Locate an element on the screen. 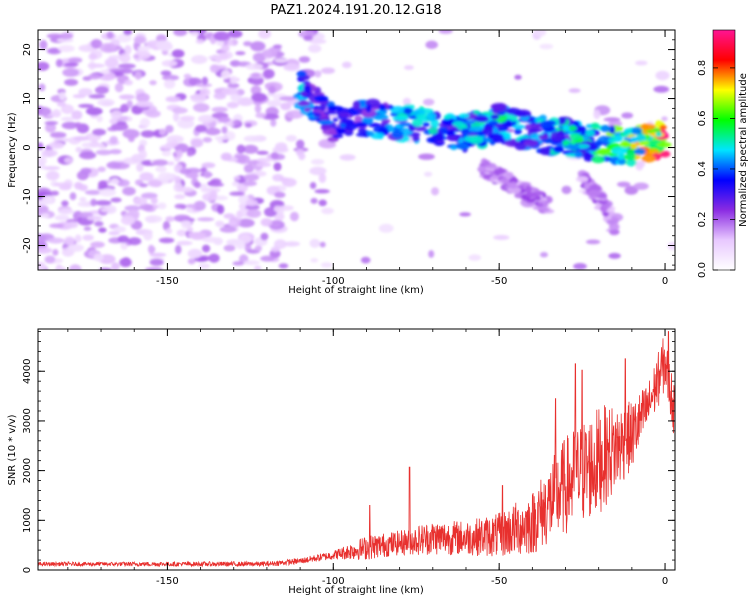  colorbar-tick-label: 0.6 is located at coordinates (702, 118).